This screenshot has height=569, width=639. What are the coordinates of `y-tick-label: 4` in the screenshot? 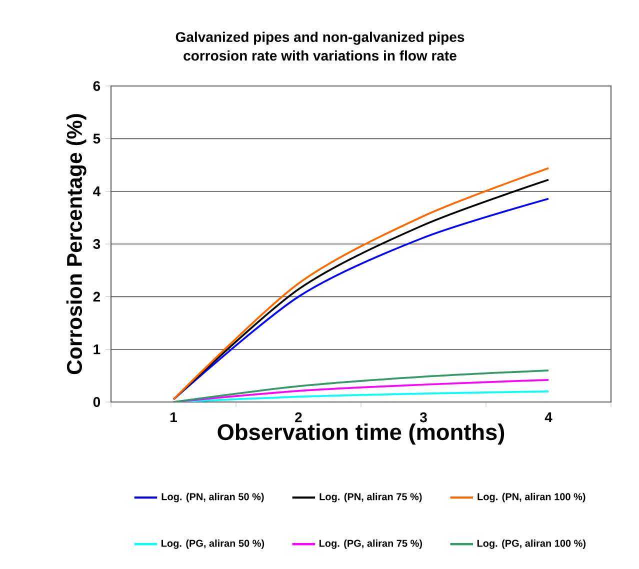 It's located at (97, 191).